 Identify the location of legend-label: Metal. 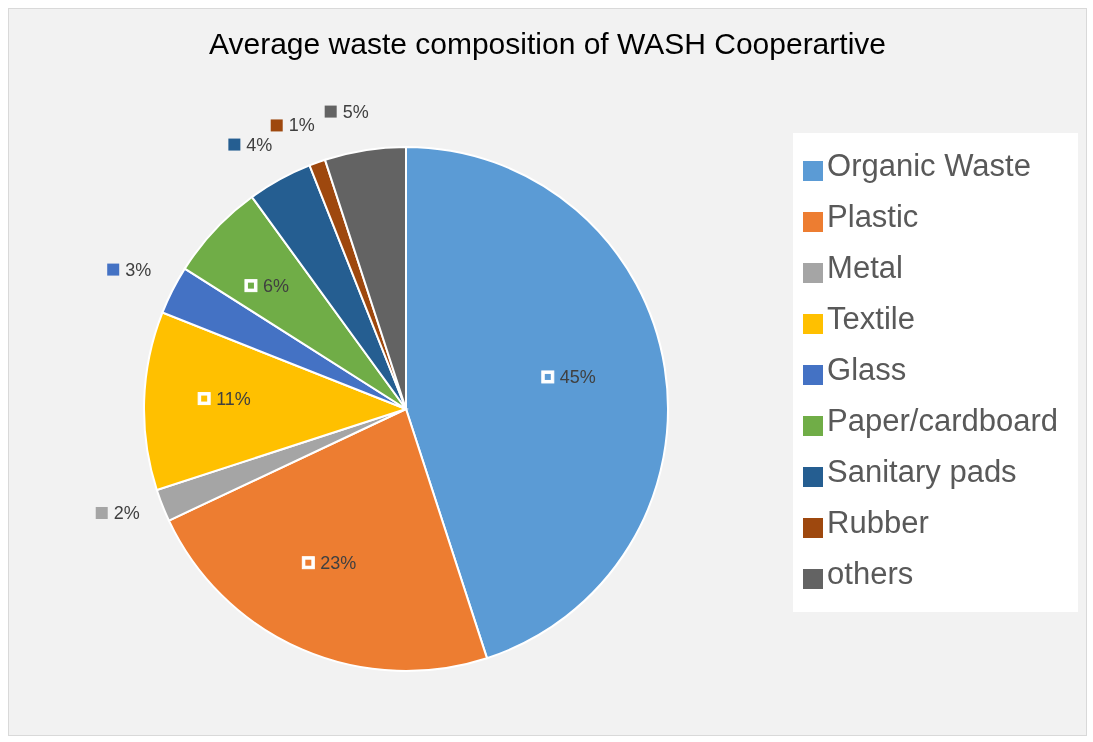
(865, 267).